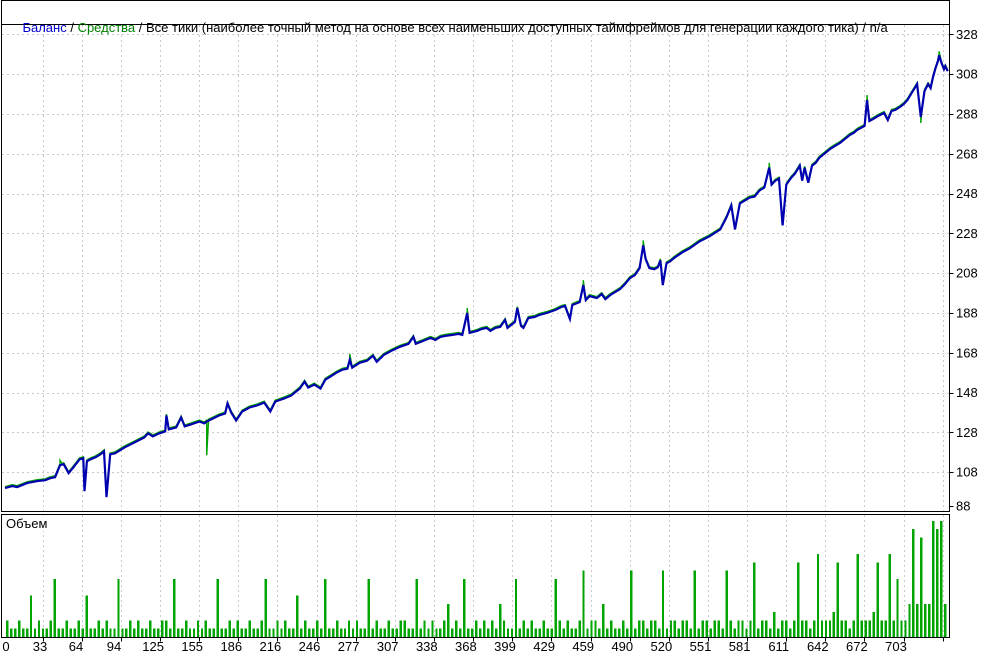 Image resolution: width=996 pixels, height=656 pixels. I want to click on y-axis-label: 108, so click(967, 472).